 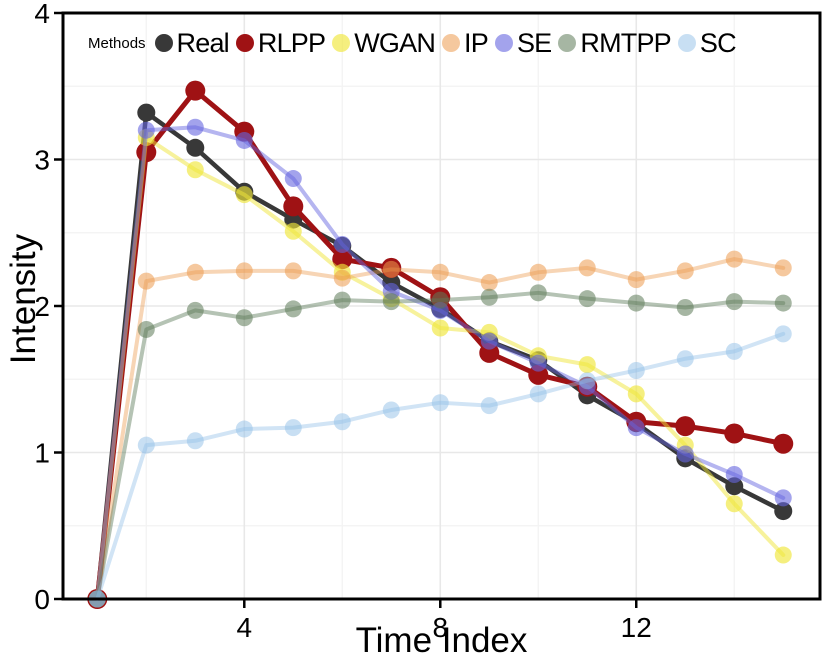 What do you see at coordinates (636, 627) in the screenshot?
I see `x-tick-label: 12` at bounding box center [636, 627].